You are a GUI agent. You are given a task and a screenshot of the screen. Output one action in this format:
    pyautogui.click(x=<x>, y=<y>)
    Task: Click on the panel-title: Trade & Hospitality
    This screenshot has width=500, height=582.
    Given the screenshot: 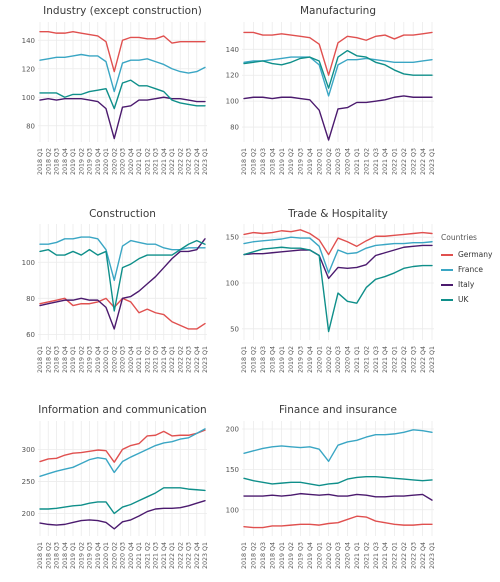 What is the action you would take?
    pyautogui.click(x=337, y=214)
    